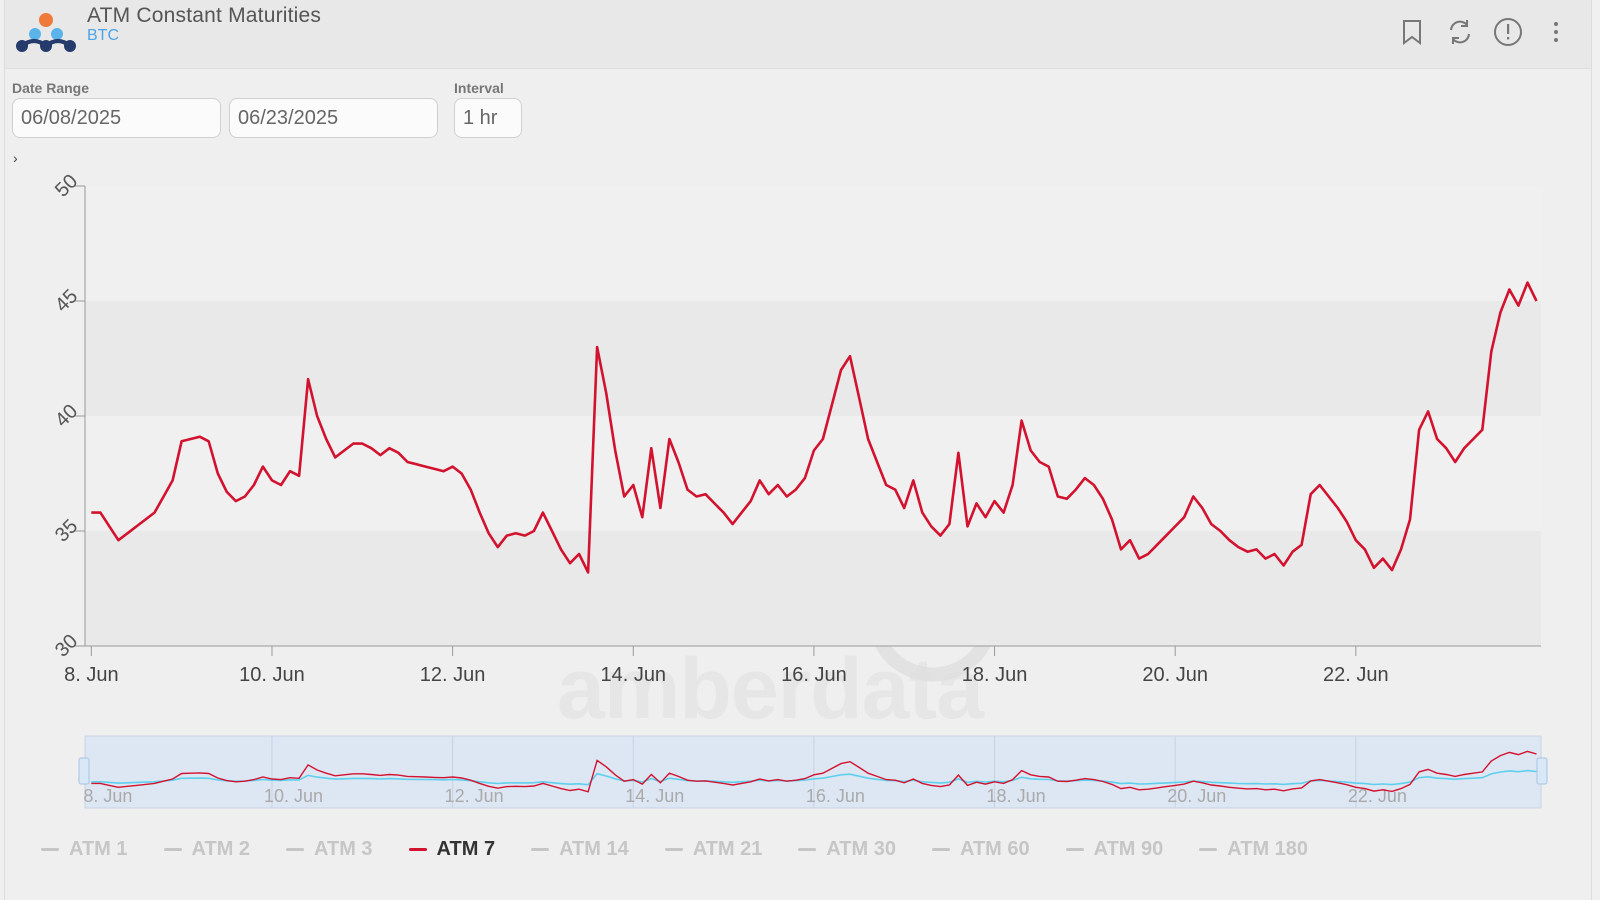  I want to click on expand-toggle: ›, so click(15, 158).